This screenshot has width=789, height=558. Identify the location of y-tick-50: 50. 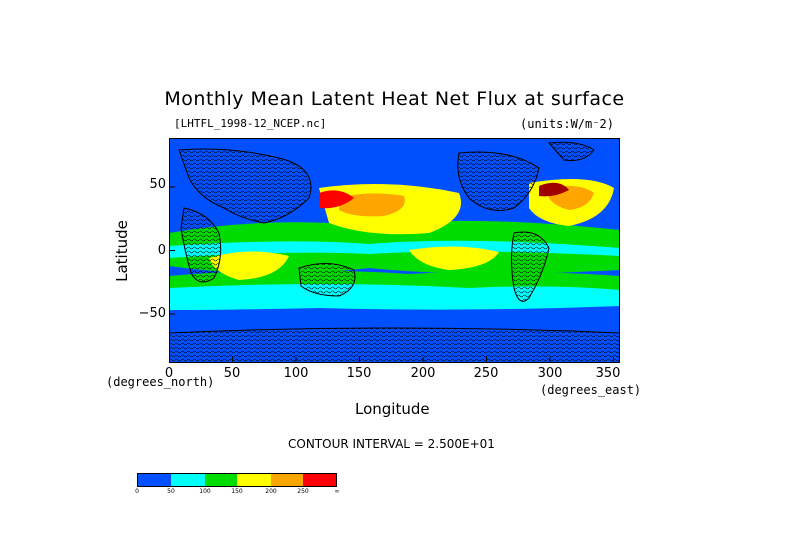
(157, 184).